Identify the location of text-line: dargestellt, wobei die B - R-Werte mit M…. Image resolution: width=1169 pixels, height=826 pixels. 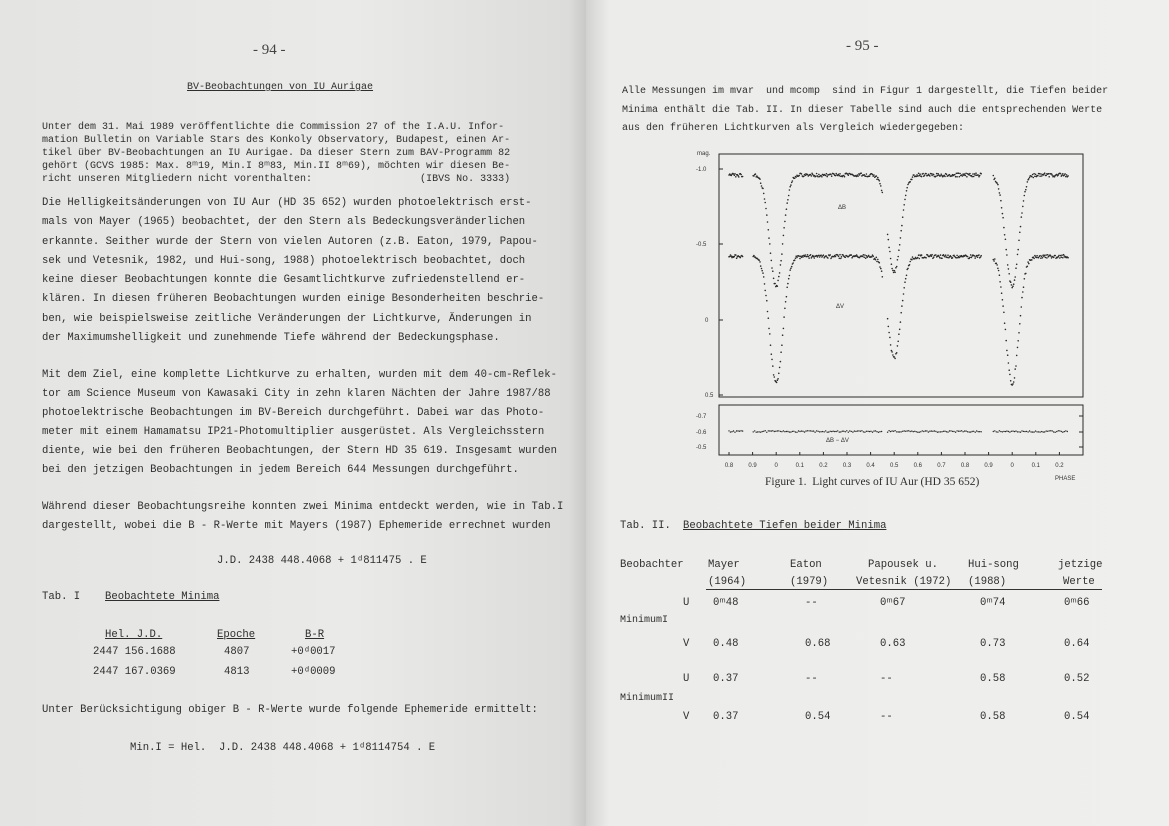
(296, 526).